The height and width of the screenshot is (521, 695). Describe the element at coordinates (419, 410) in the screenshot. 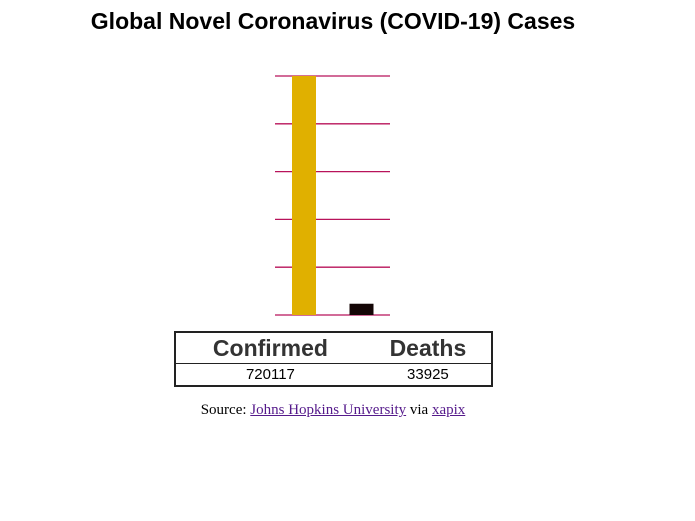

I see `source-via: via` at that location.